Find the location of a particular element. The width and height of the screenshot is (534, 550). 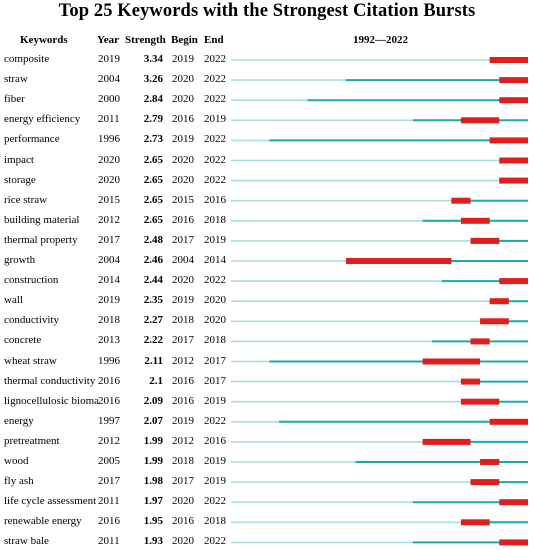

keyword-cell: life cycle assessment is located at coordinates (50, 501).